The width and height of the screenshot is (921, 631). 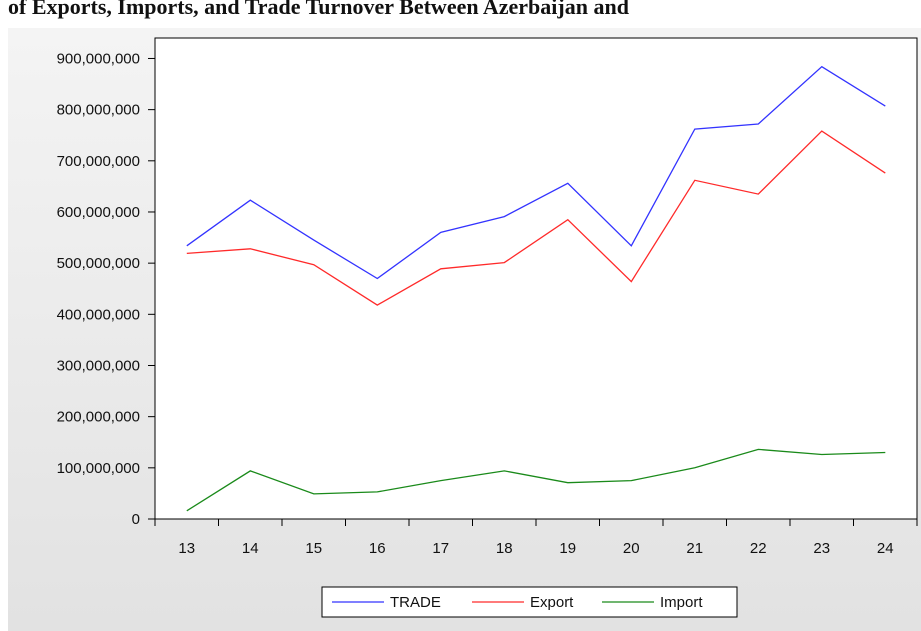 I want to click on x-tick-label: 18, so click(x=504, y=548).